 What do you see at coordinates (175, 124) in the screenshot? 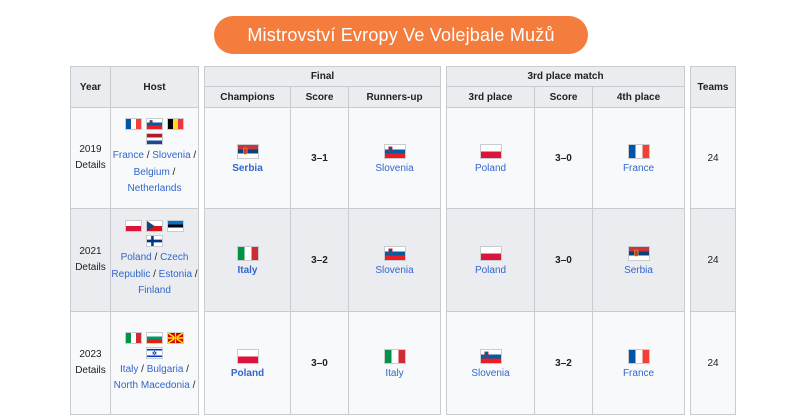
I see `belgium-flag` at bounding box center [175, 124].